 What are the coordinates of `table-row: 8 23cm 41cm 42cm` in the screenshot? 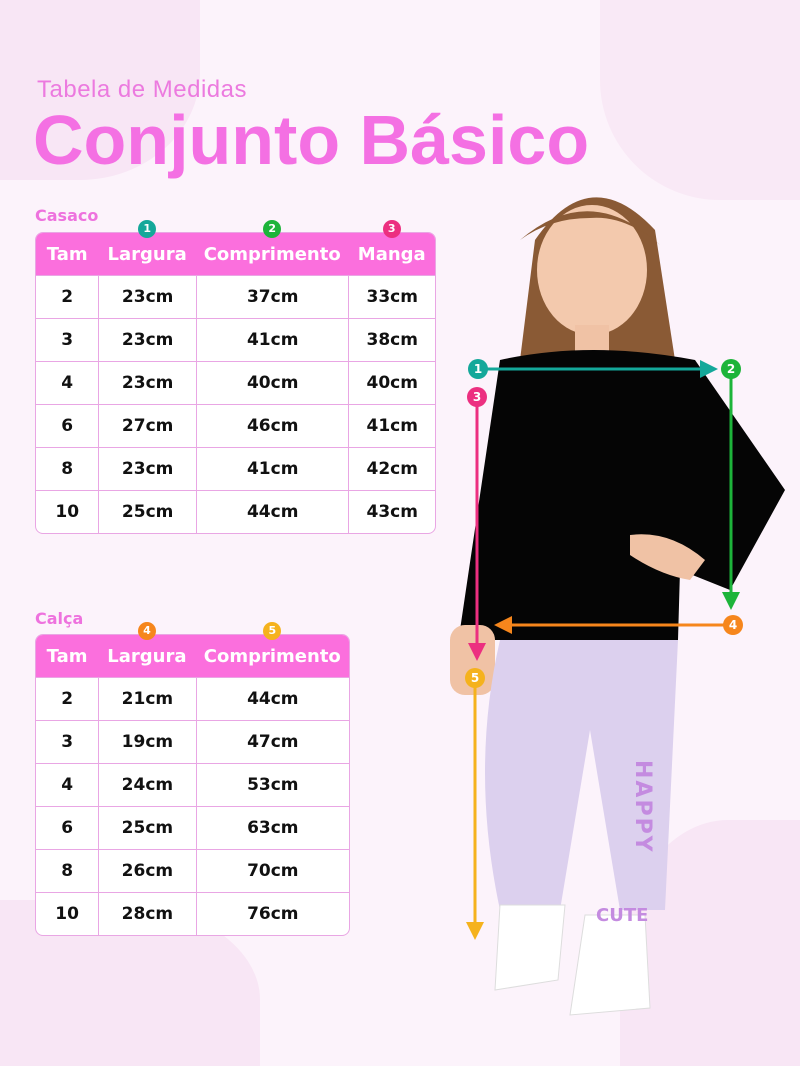 It's located at (235, 468).